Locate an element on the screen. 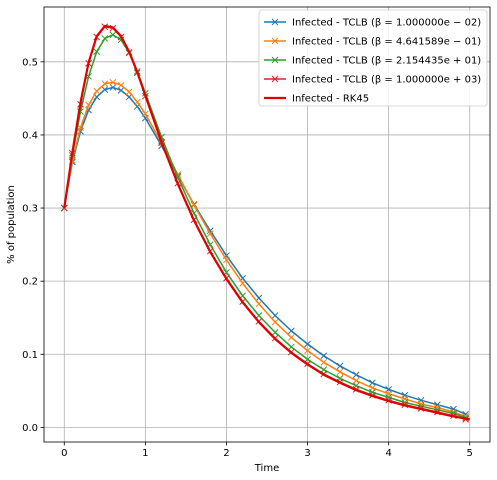 The width and height of the screenshot is (497, 480). legend-item: Infected - TCLB (β = 4.641589e − 01) is located at coordinates (372, 42).